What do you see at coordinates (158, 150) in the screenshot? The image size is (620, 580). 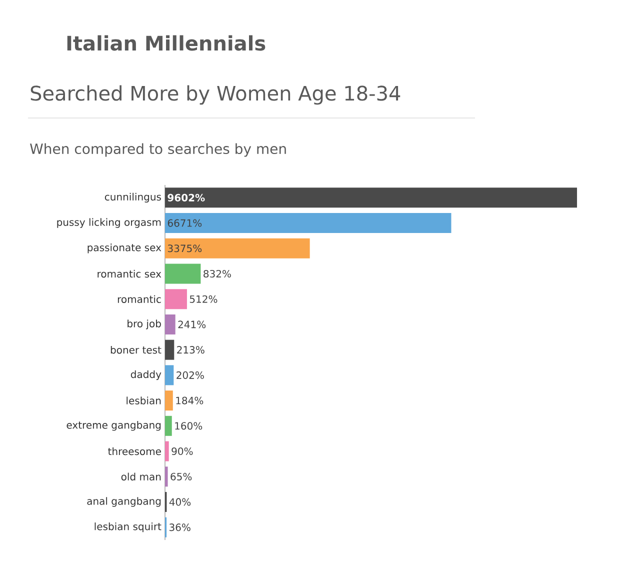 I see `text: When compared to searches by men` at bounding box center [158, 150].